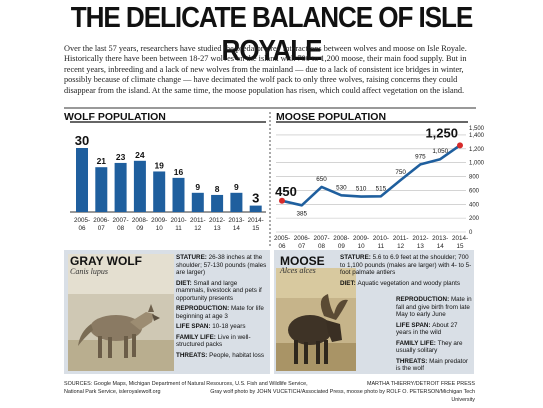  I want to click on moose-chart-title: MOOSE POPULATION, so click(331, 117).